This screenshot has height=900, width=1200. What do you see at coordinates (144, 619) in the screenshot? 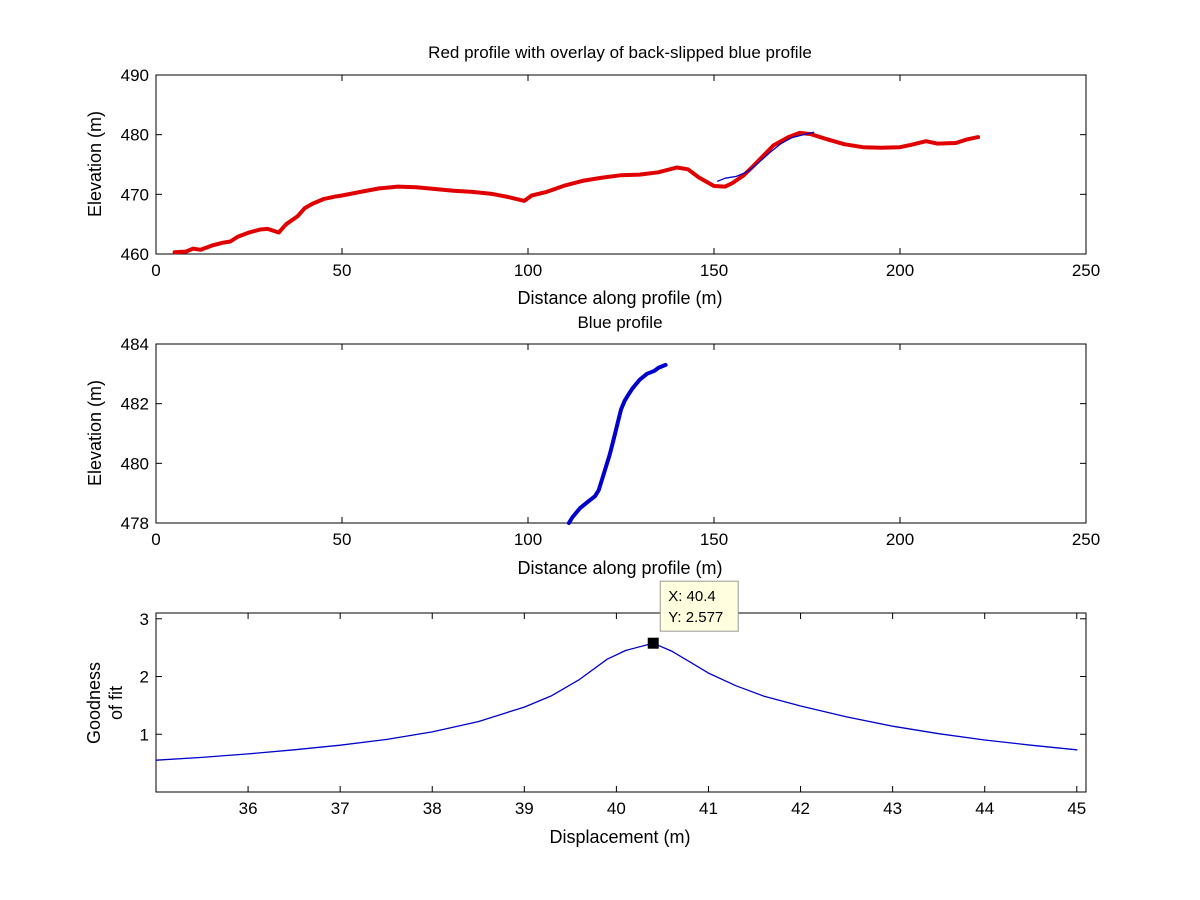
I see `y-tick-label: 3` at bounding box center [144, 619].